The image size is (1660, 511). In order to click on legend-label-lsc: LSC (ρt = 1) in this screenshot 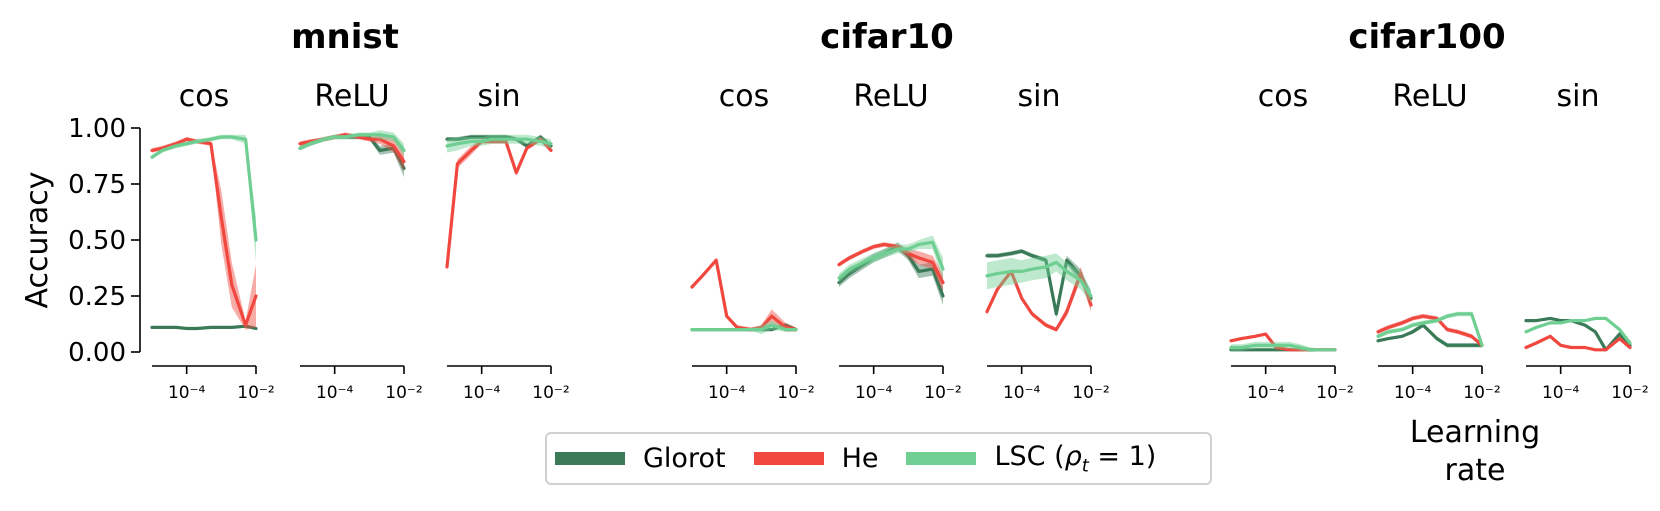, I will do `click(1075, 458)`.